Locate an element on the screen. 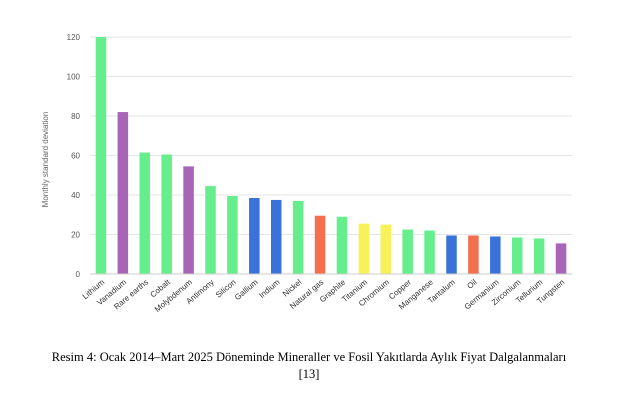  bar-tungsten is located at coordinates (561, 258).